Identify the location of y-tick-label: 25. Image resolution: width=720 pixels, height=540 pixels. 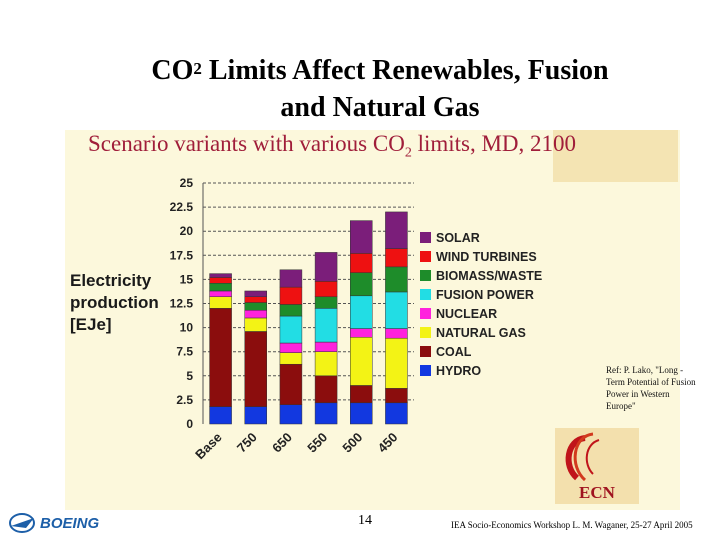
(187, 183).